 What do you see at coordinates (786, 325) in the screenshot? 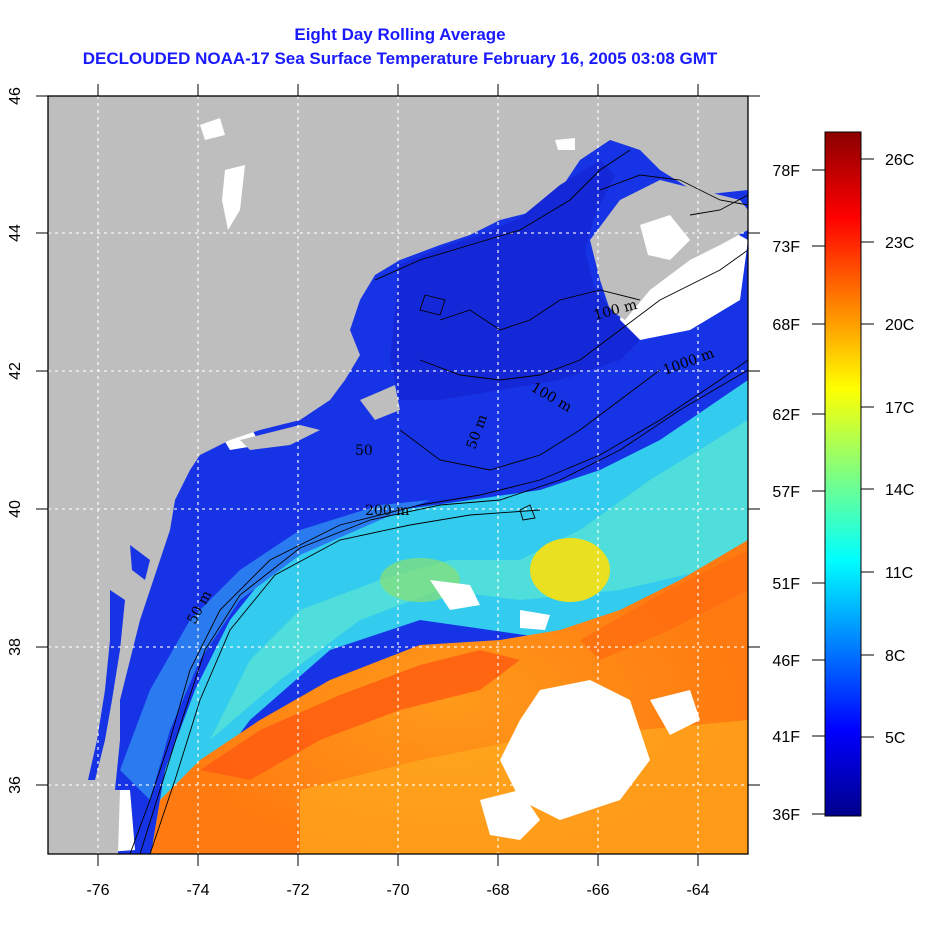
I see `fahrenheit-label: 68F` at bounding box center [786, 325].